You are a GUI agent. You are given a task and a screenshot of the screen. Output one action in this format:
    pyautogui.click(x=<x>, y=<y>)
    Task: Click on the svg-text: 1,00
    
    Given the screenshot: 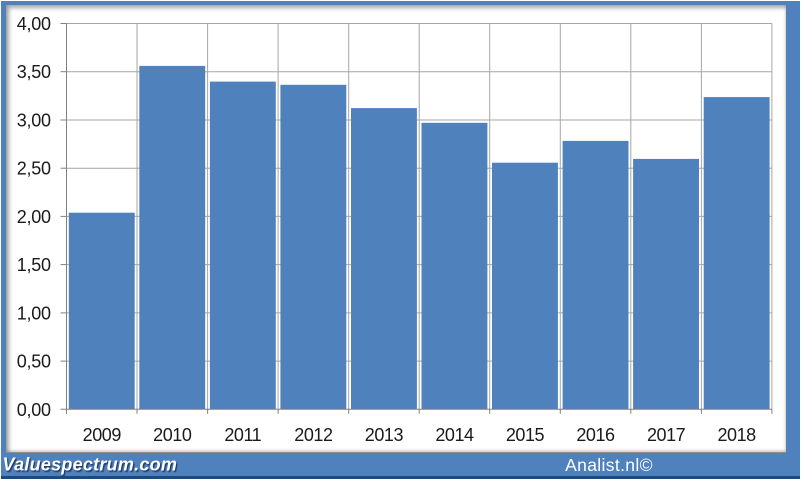 What is the action you would take?
    pyautogui.click(x=34, y=313)
    